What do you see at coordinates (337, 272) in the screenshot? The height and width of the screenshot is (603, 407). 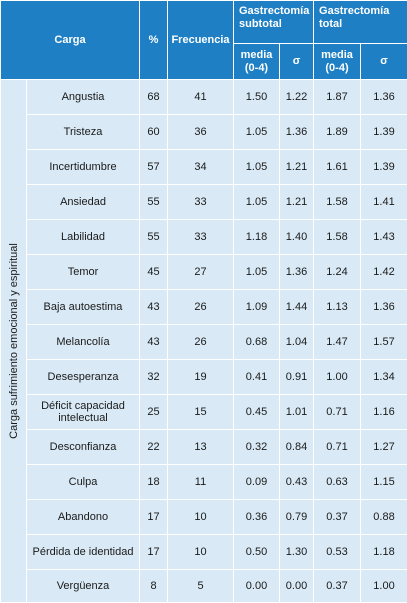 I see `total-media-cell: 1.24` at bounding box center [337, 272].